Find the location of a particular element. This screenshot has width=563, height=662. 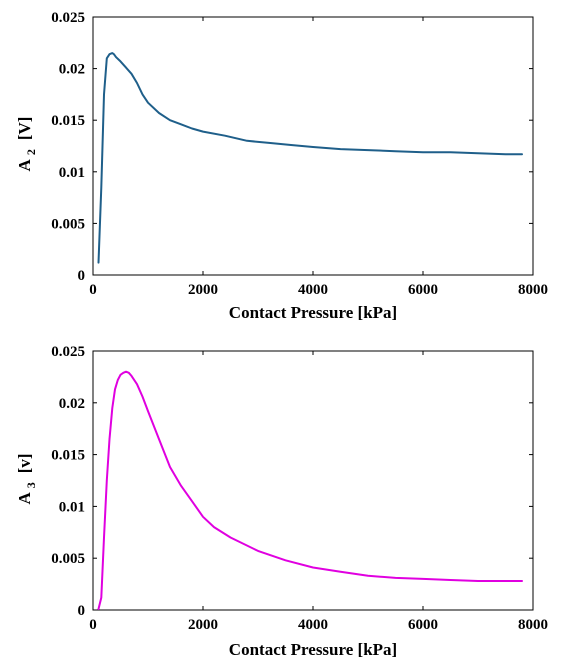

y-axis-label: A 3 [v] is located at coordinates (27, 478).